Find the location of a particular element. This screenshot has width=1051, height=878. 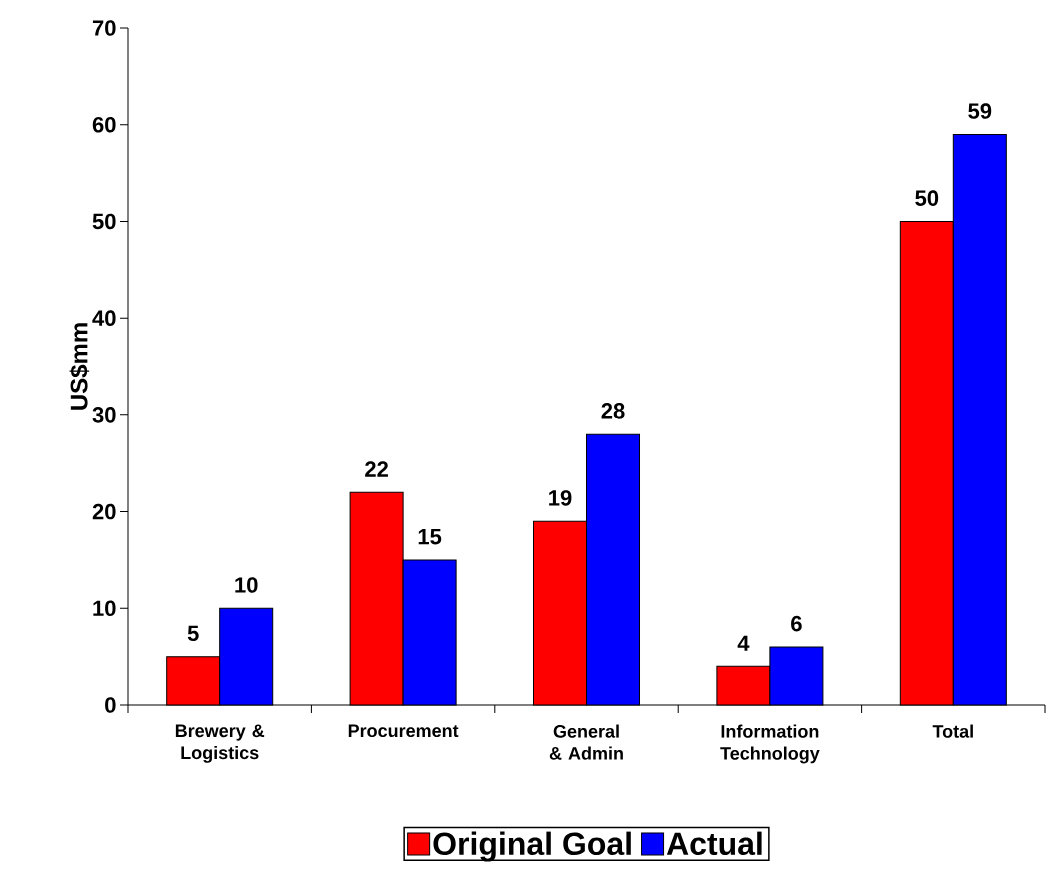

y-tick-label: 70 is located at coordinates (104, 28).